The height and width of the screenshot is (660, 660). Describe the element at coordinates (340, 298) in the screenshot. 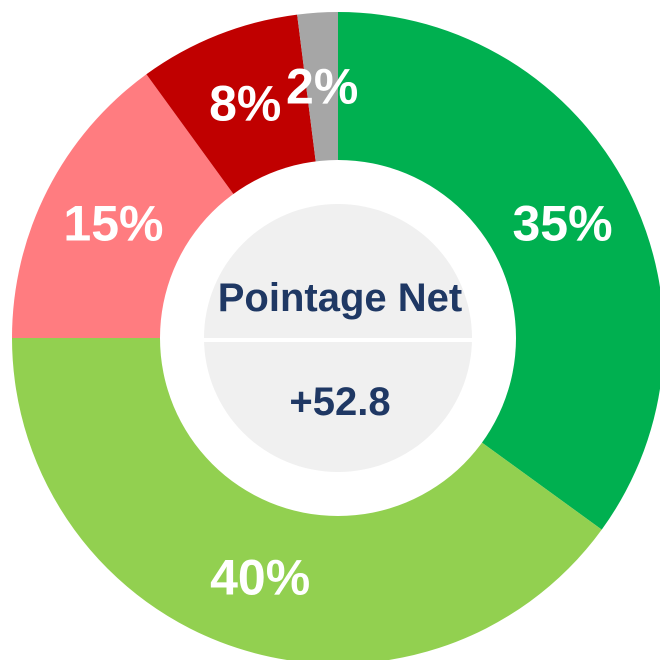

I see `center-title: Pointage Net` at that location.